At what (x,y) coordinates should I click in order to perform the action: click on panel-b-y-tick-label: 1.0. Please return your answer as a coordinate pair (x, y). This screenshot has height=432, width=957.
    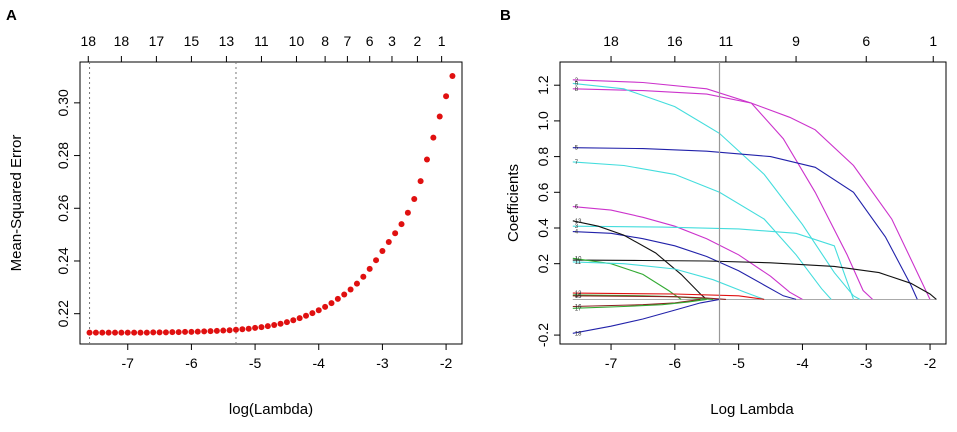
    Looking at the image, I should click on (543, 121).